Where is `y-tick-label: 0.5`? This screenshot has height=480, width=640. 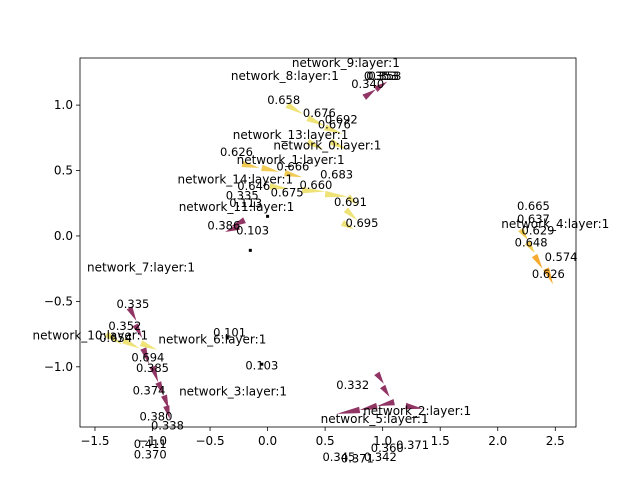
y-tick-label: 0.5 is located at coordinates (63, 171).